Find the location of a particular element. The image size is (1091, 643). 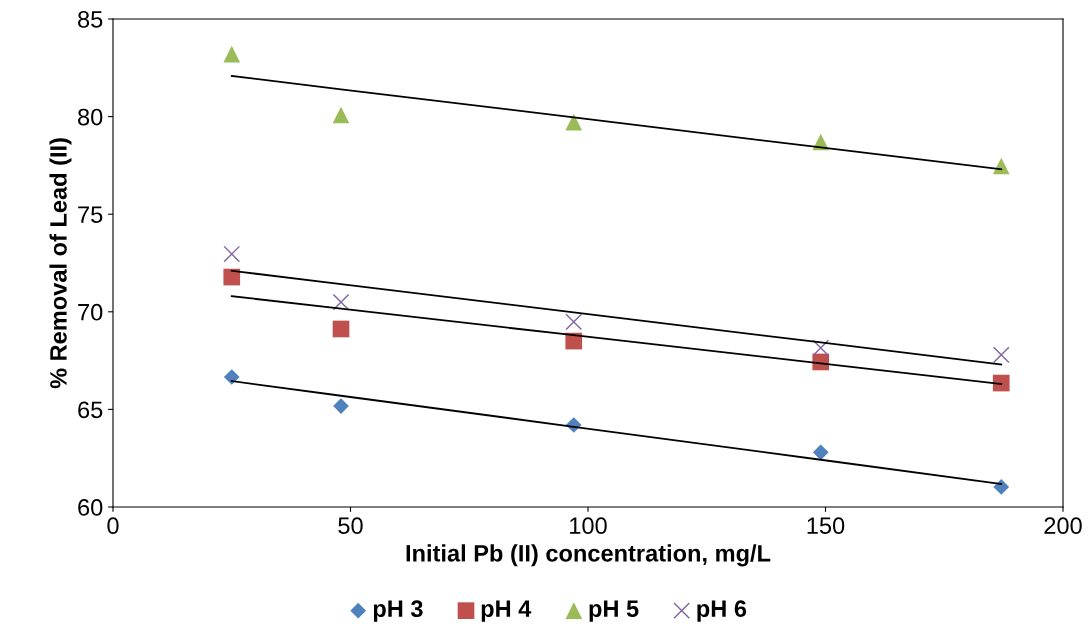

legend-label: pH 3 is located at coordinates (398, 611).